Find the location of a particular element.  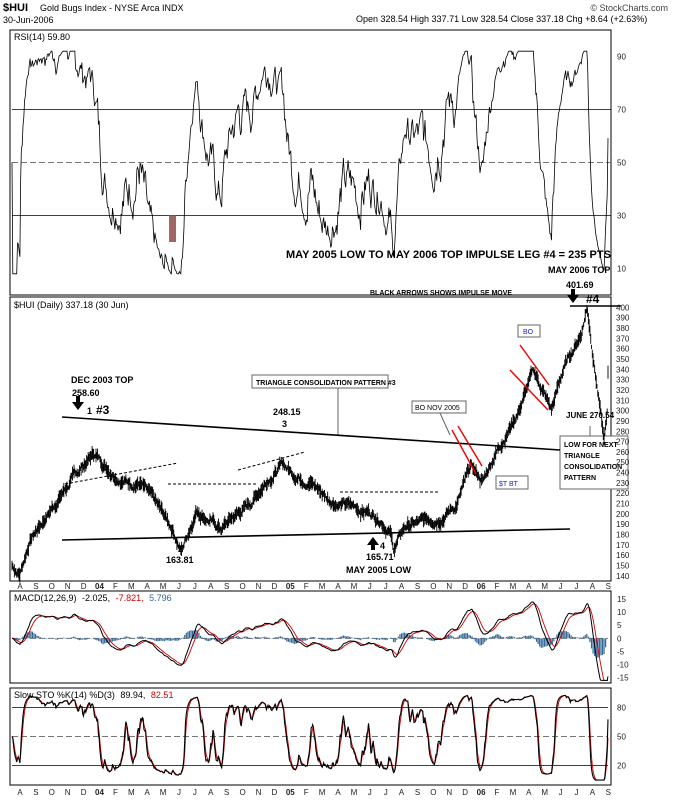

arrow-up-4-stem is located at coordinates (373, 547).